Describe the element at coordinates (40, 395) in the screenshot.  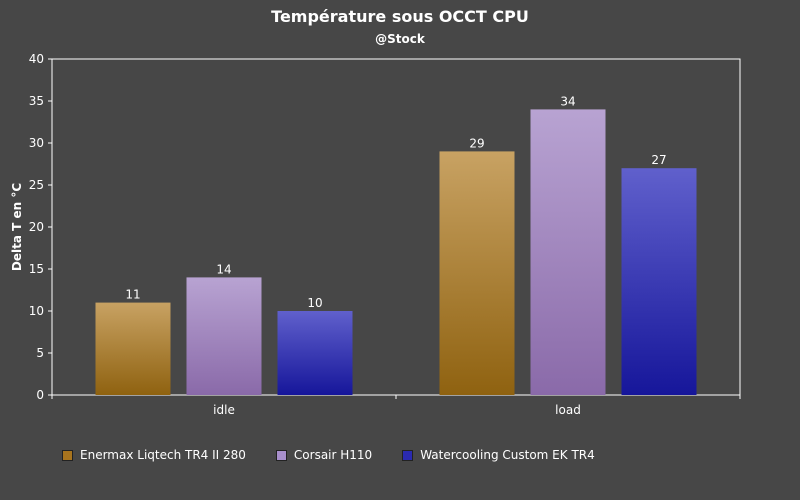
I see `y-tick-label: 0` at that location.